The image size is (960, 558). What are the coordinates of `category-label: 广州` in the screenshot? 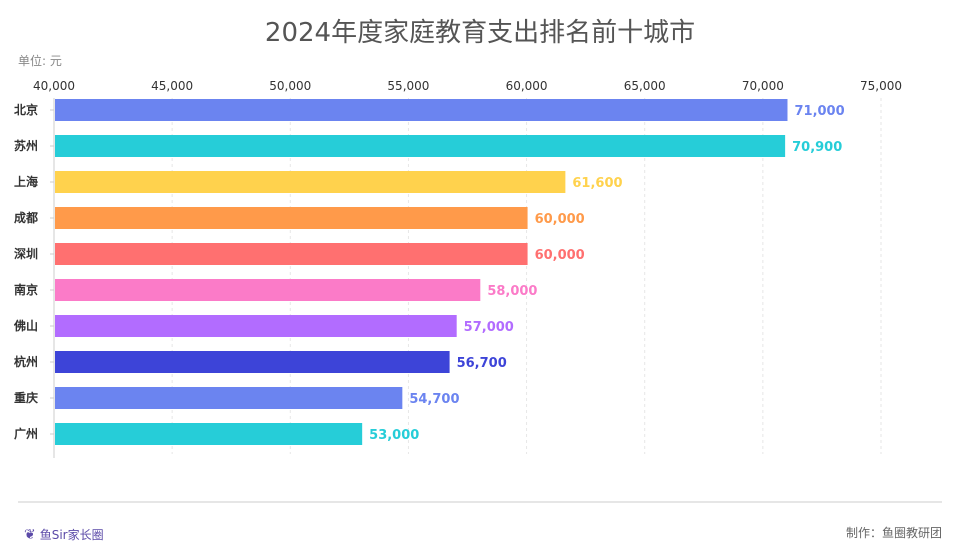 It's located at (26, 433).